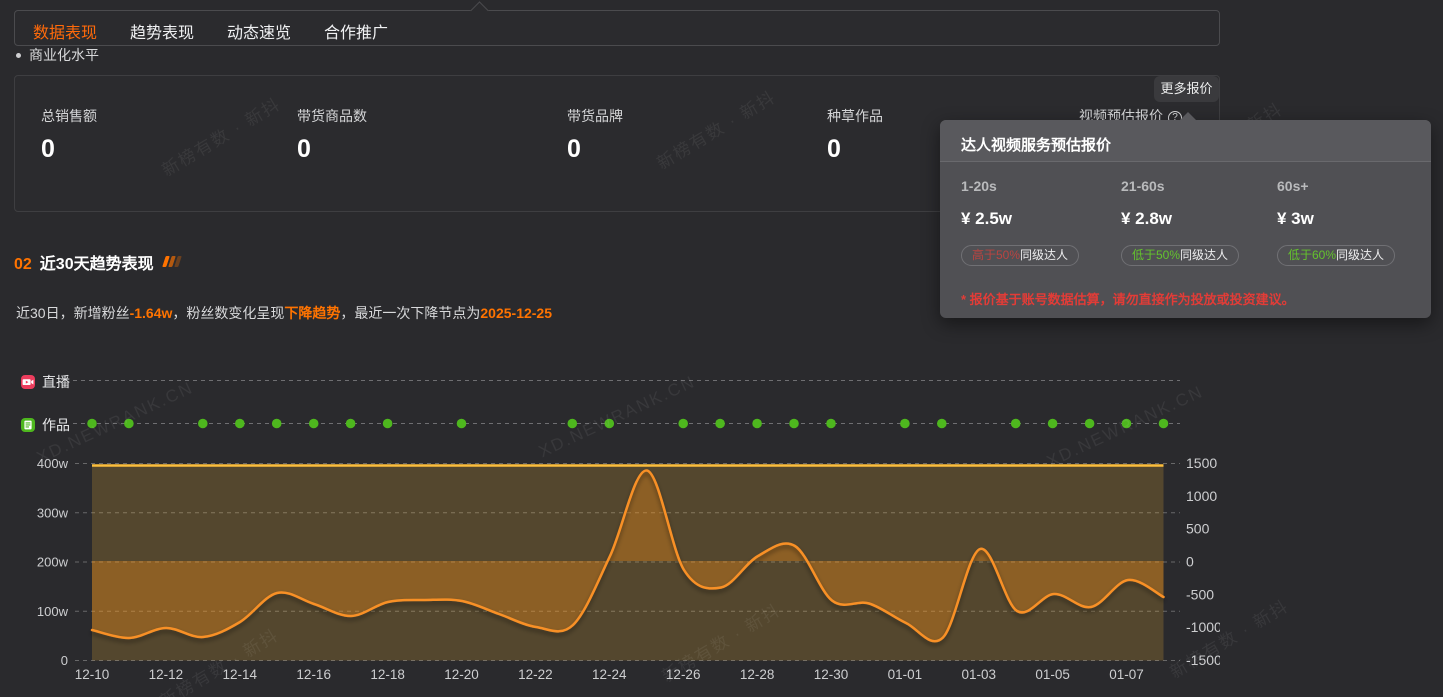 The image size is (1443, 697). Describe the element at coordinates (831, 674) in the screenshot. I see `svg-text: 12-30` at that location.